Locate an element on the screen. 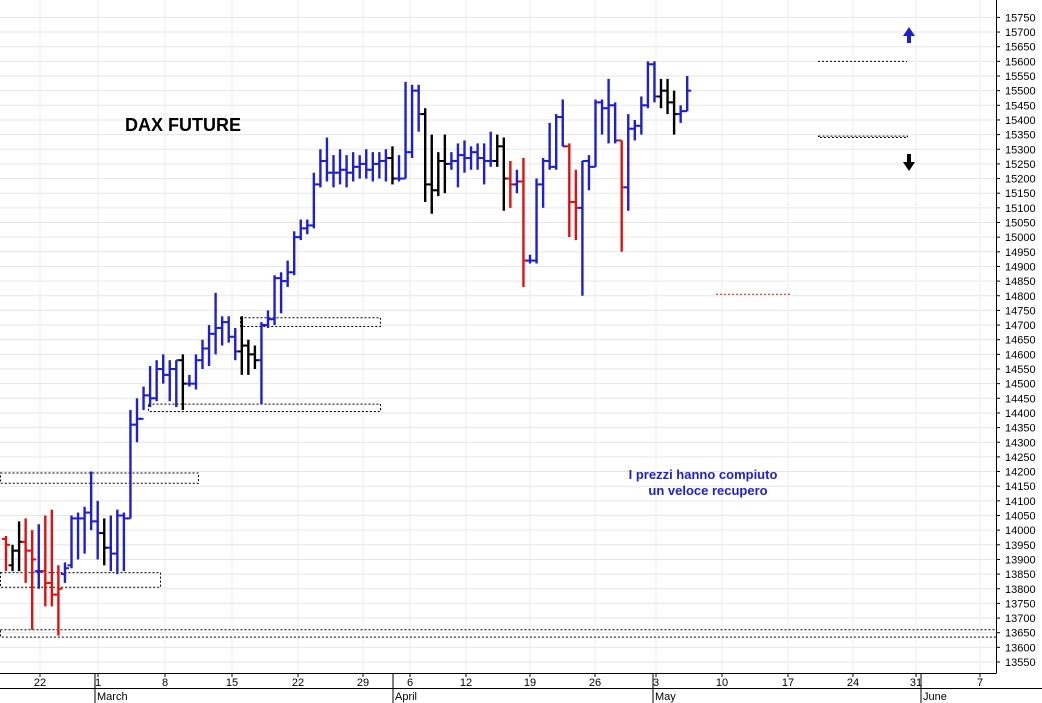 The width and height of the screenshot is (1042, 703). y-tick-label: 14800 is located at coordinates (1020, 297).